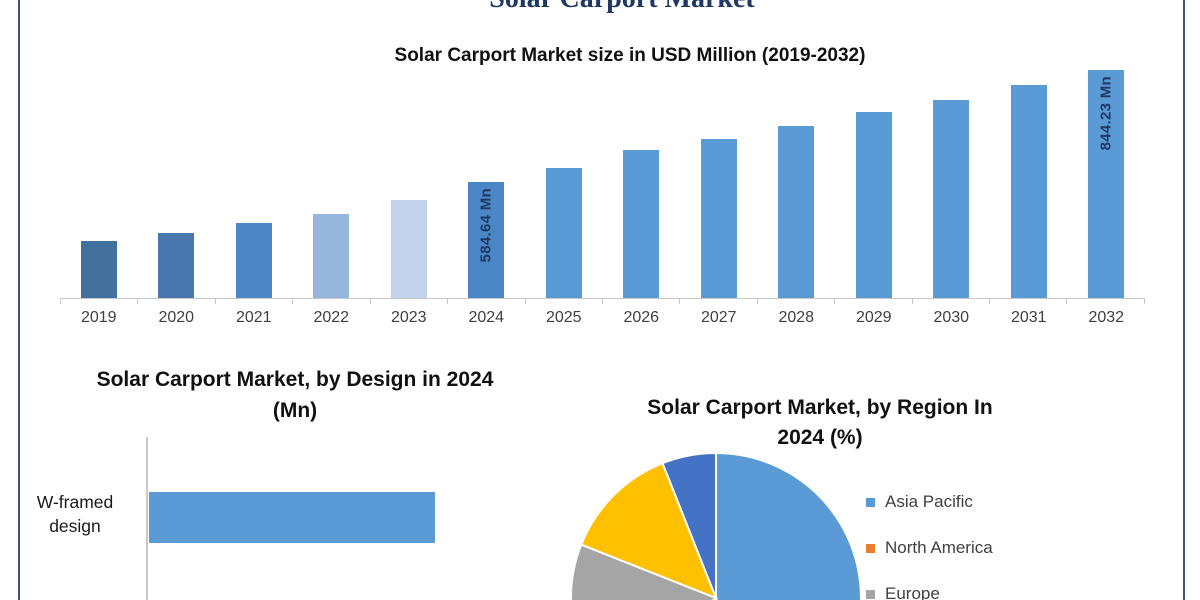  What do you see at coordinates (641, 224) in the screenshot?
I see `bar-2026` at bounding box center [641, 224].